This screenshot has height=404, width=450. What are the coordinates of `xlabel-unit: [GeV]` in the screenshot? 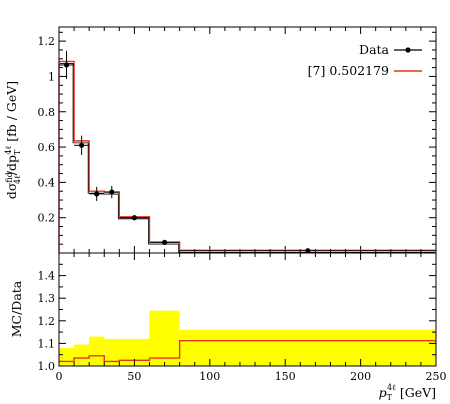 It's located at (416, 392).